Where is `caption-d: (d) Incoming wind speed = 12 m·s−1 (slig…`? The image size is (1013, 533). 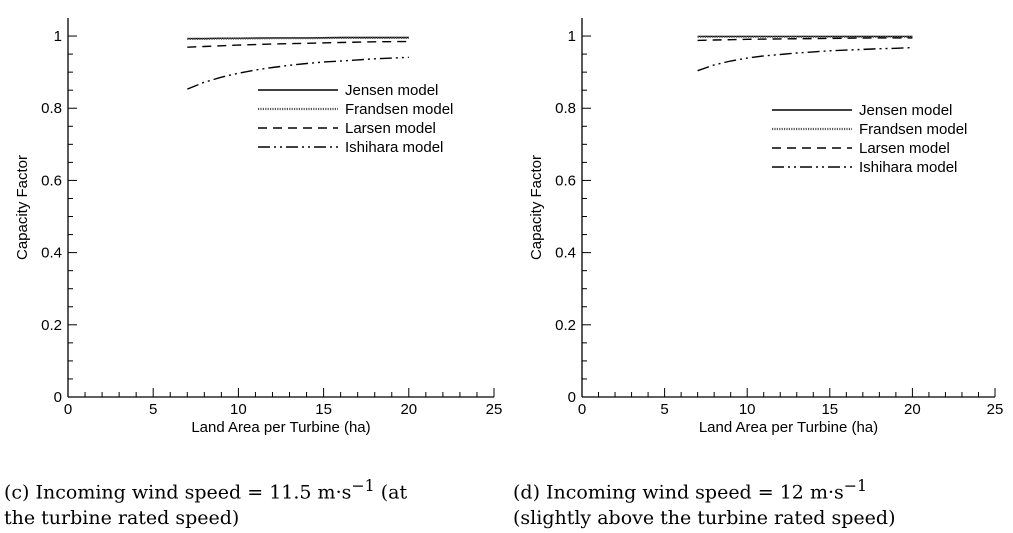
caption-d: (d) Incoming wind speed = 12 m·s−1 (slig… is located at coordinates (763, 502).